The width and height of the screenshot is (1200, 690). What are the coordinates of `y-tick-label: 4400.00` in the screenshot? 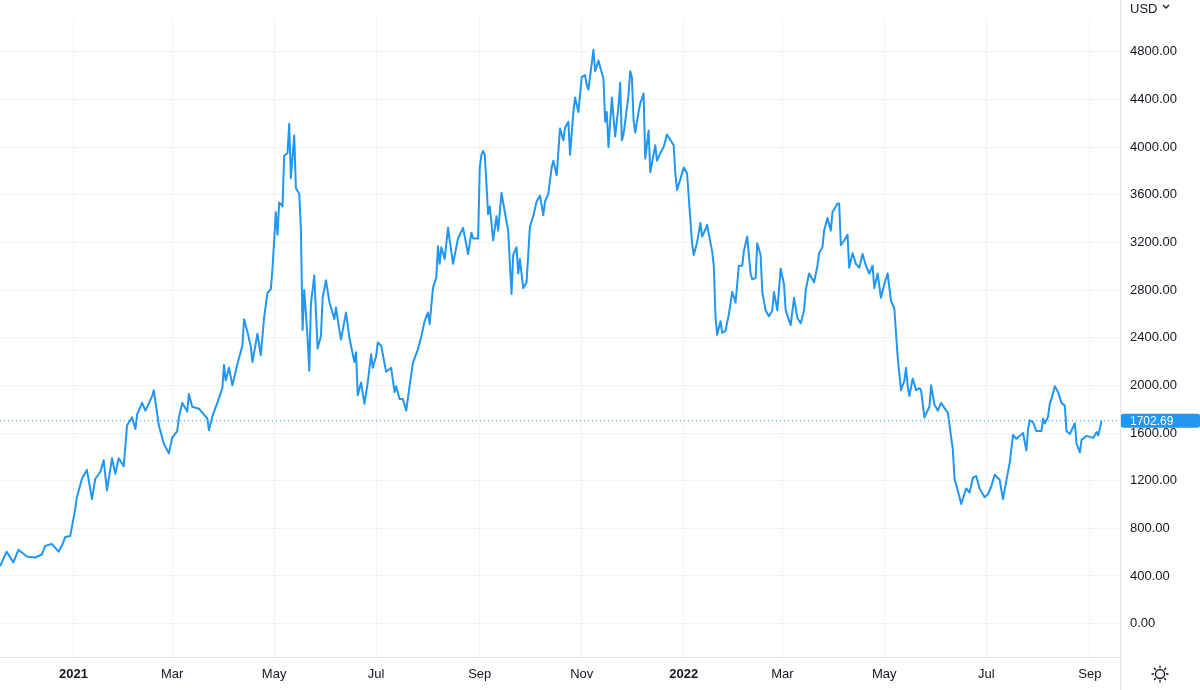 It's located at (1153, 98).